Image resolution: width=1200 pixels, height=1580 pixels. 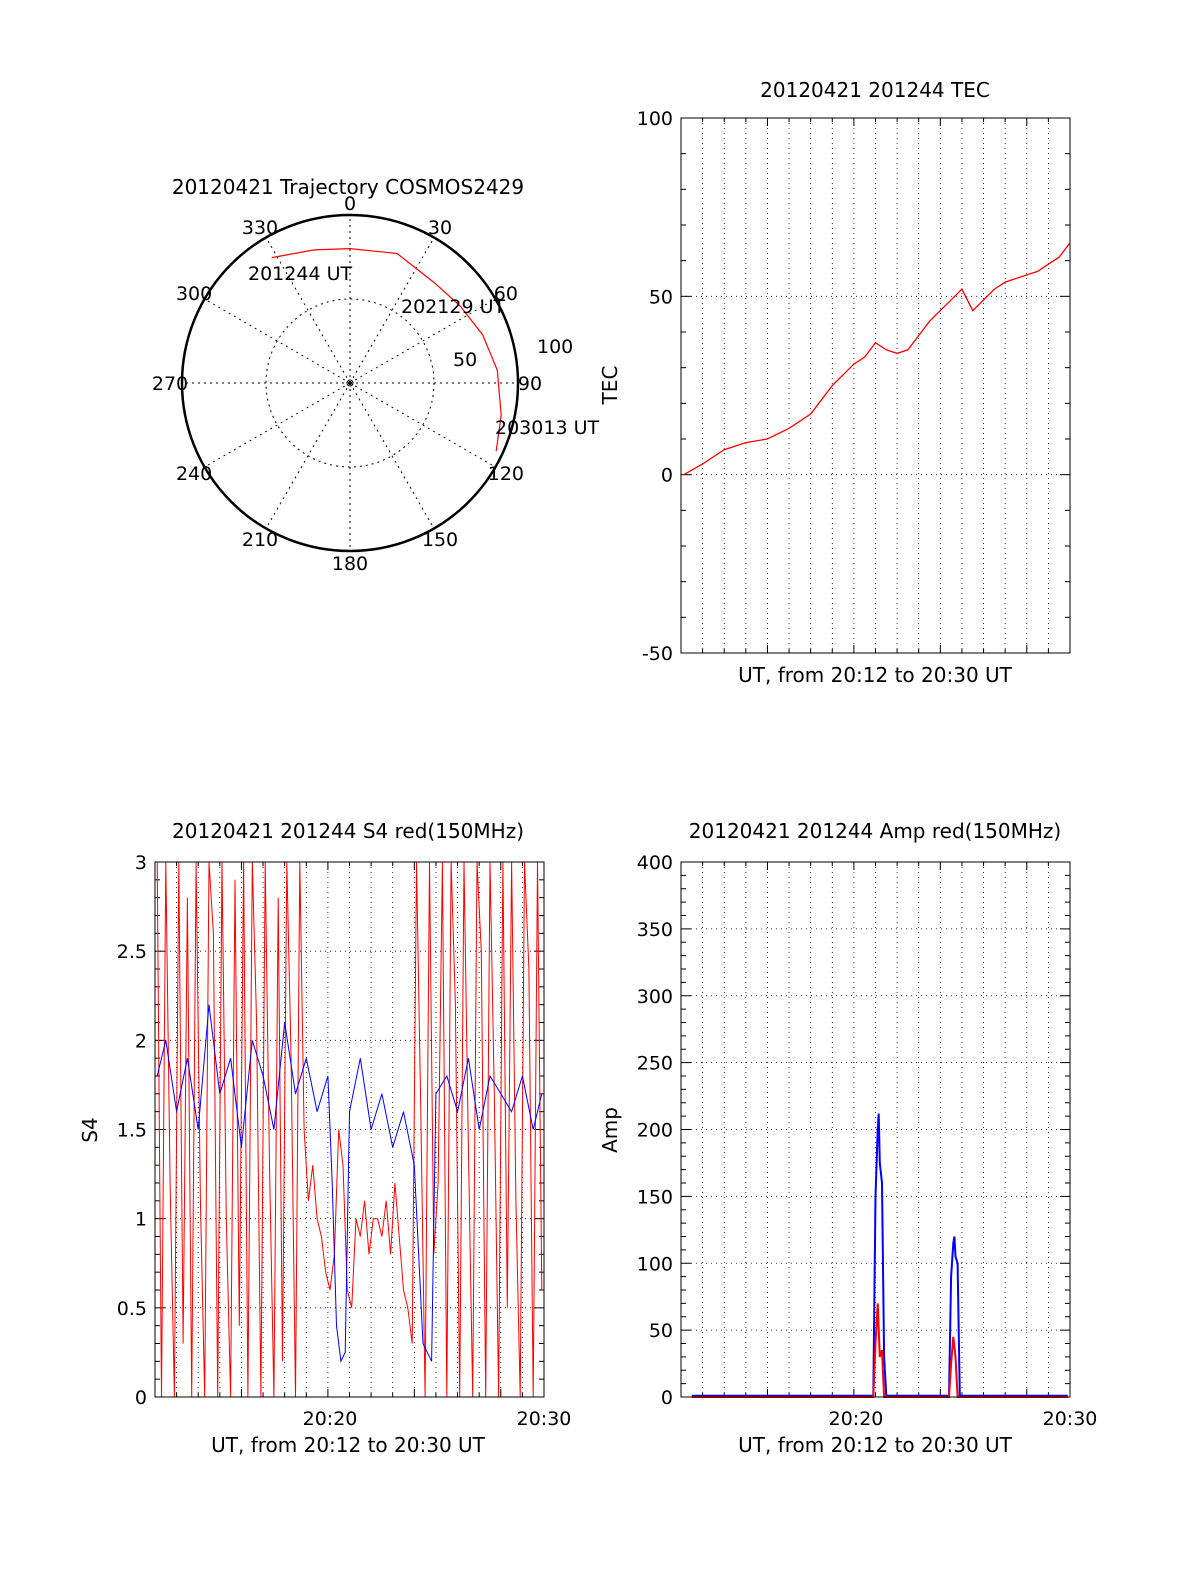 I want to click on amp-frame, so click(x=875, y=1129).